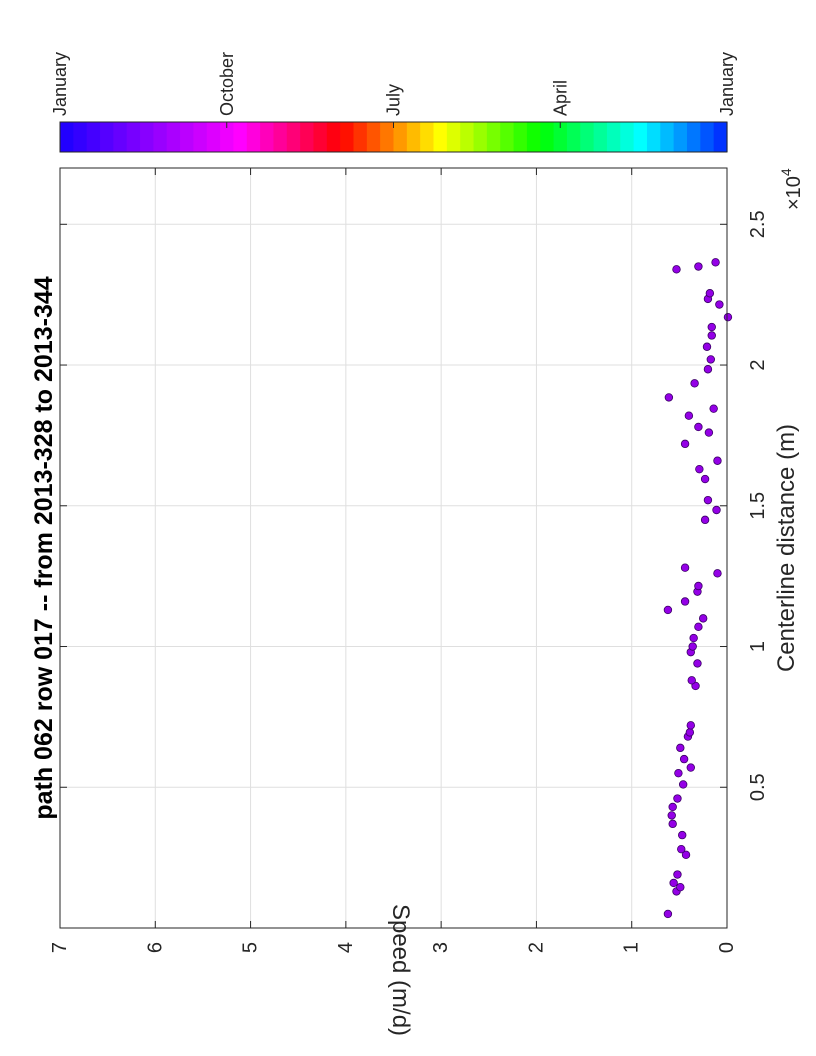  I want to click on colorbar-month-label: January, so click(60, 84).